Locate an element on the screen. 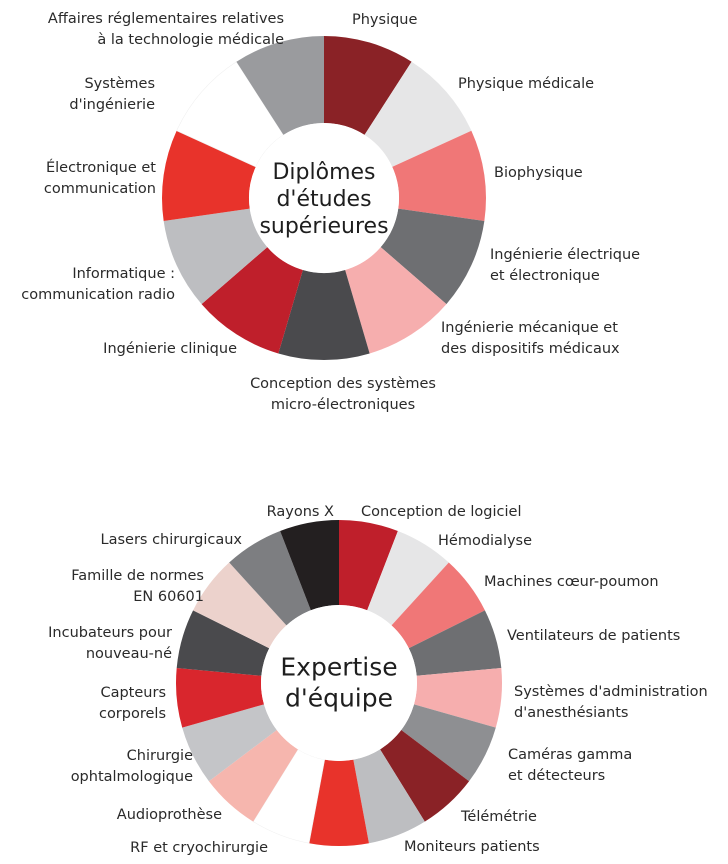  label-line: Conception des systèmes is located at coordinates (343, 384).